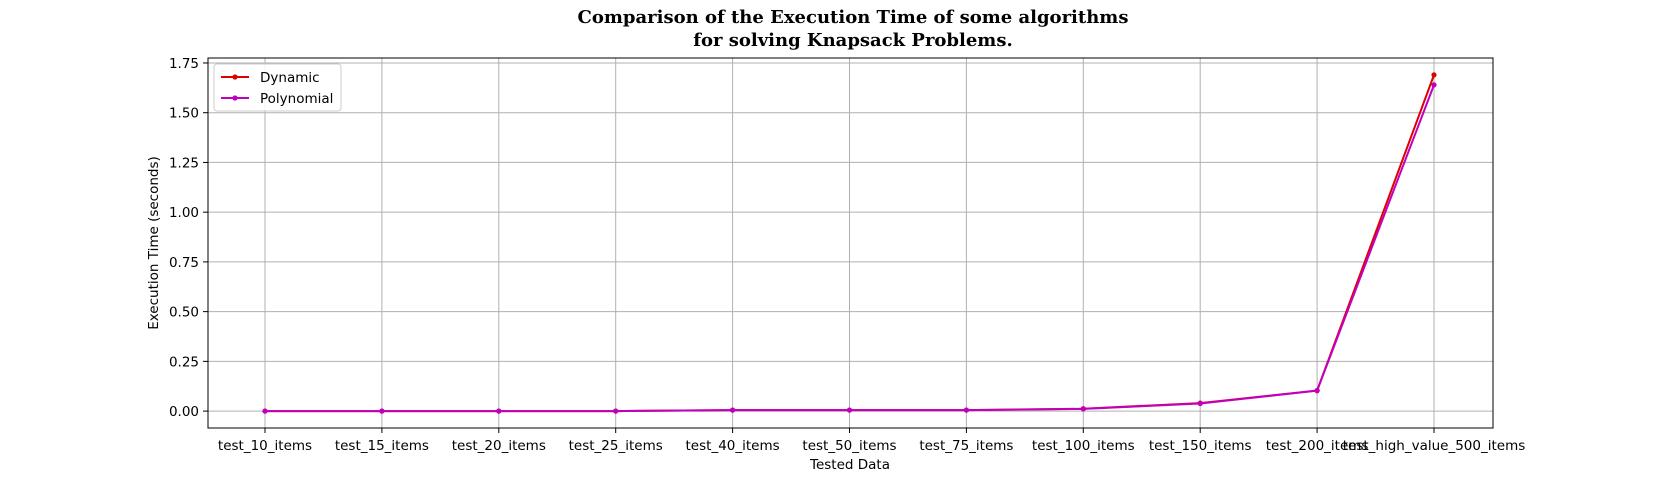 The width and height of the screenshot is (1655, 480). I want to click on y-axis-ticks: 0.00 0.25 0.50 0.75 1.00 1.25 1.50 1.75, so click(188, 238).